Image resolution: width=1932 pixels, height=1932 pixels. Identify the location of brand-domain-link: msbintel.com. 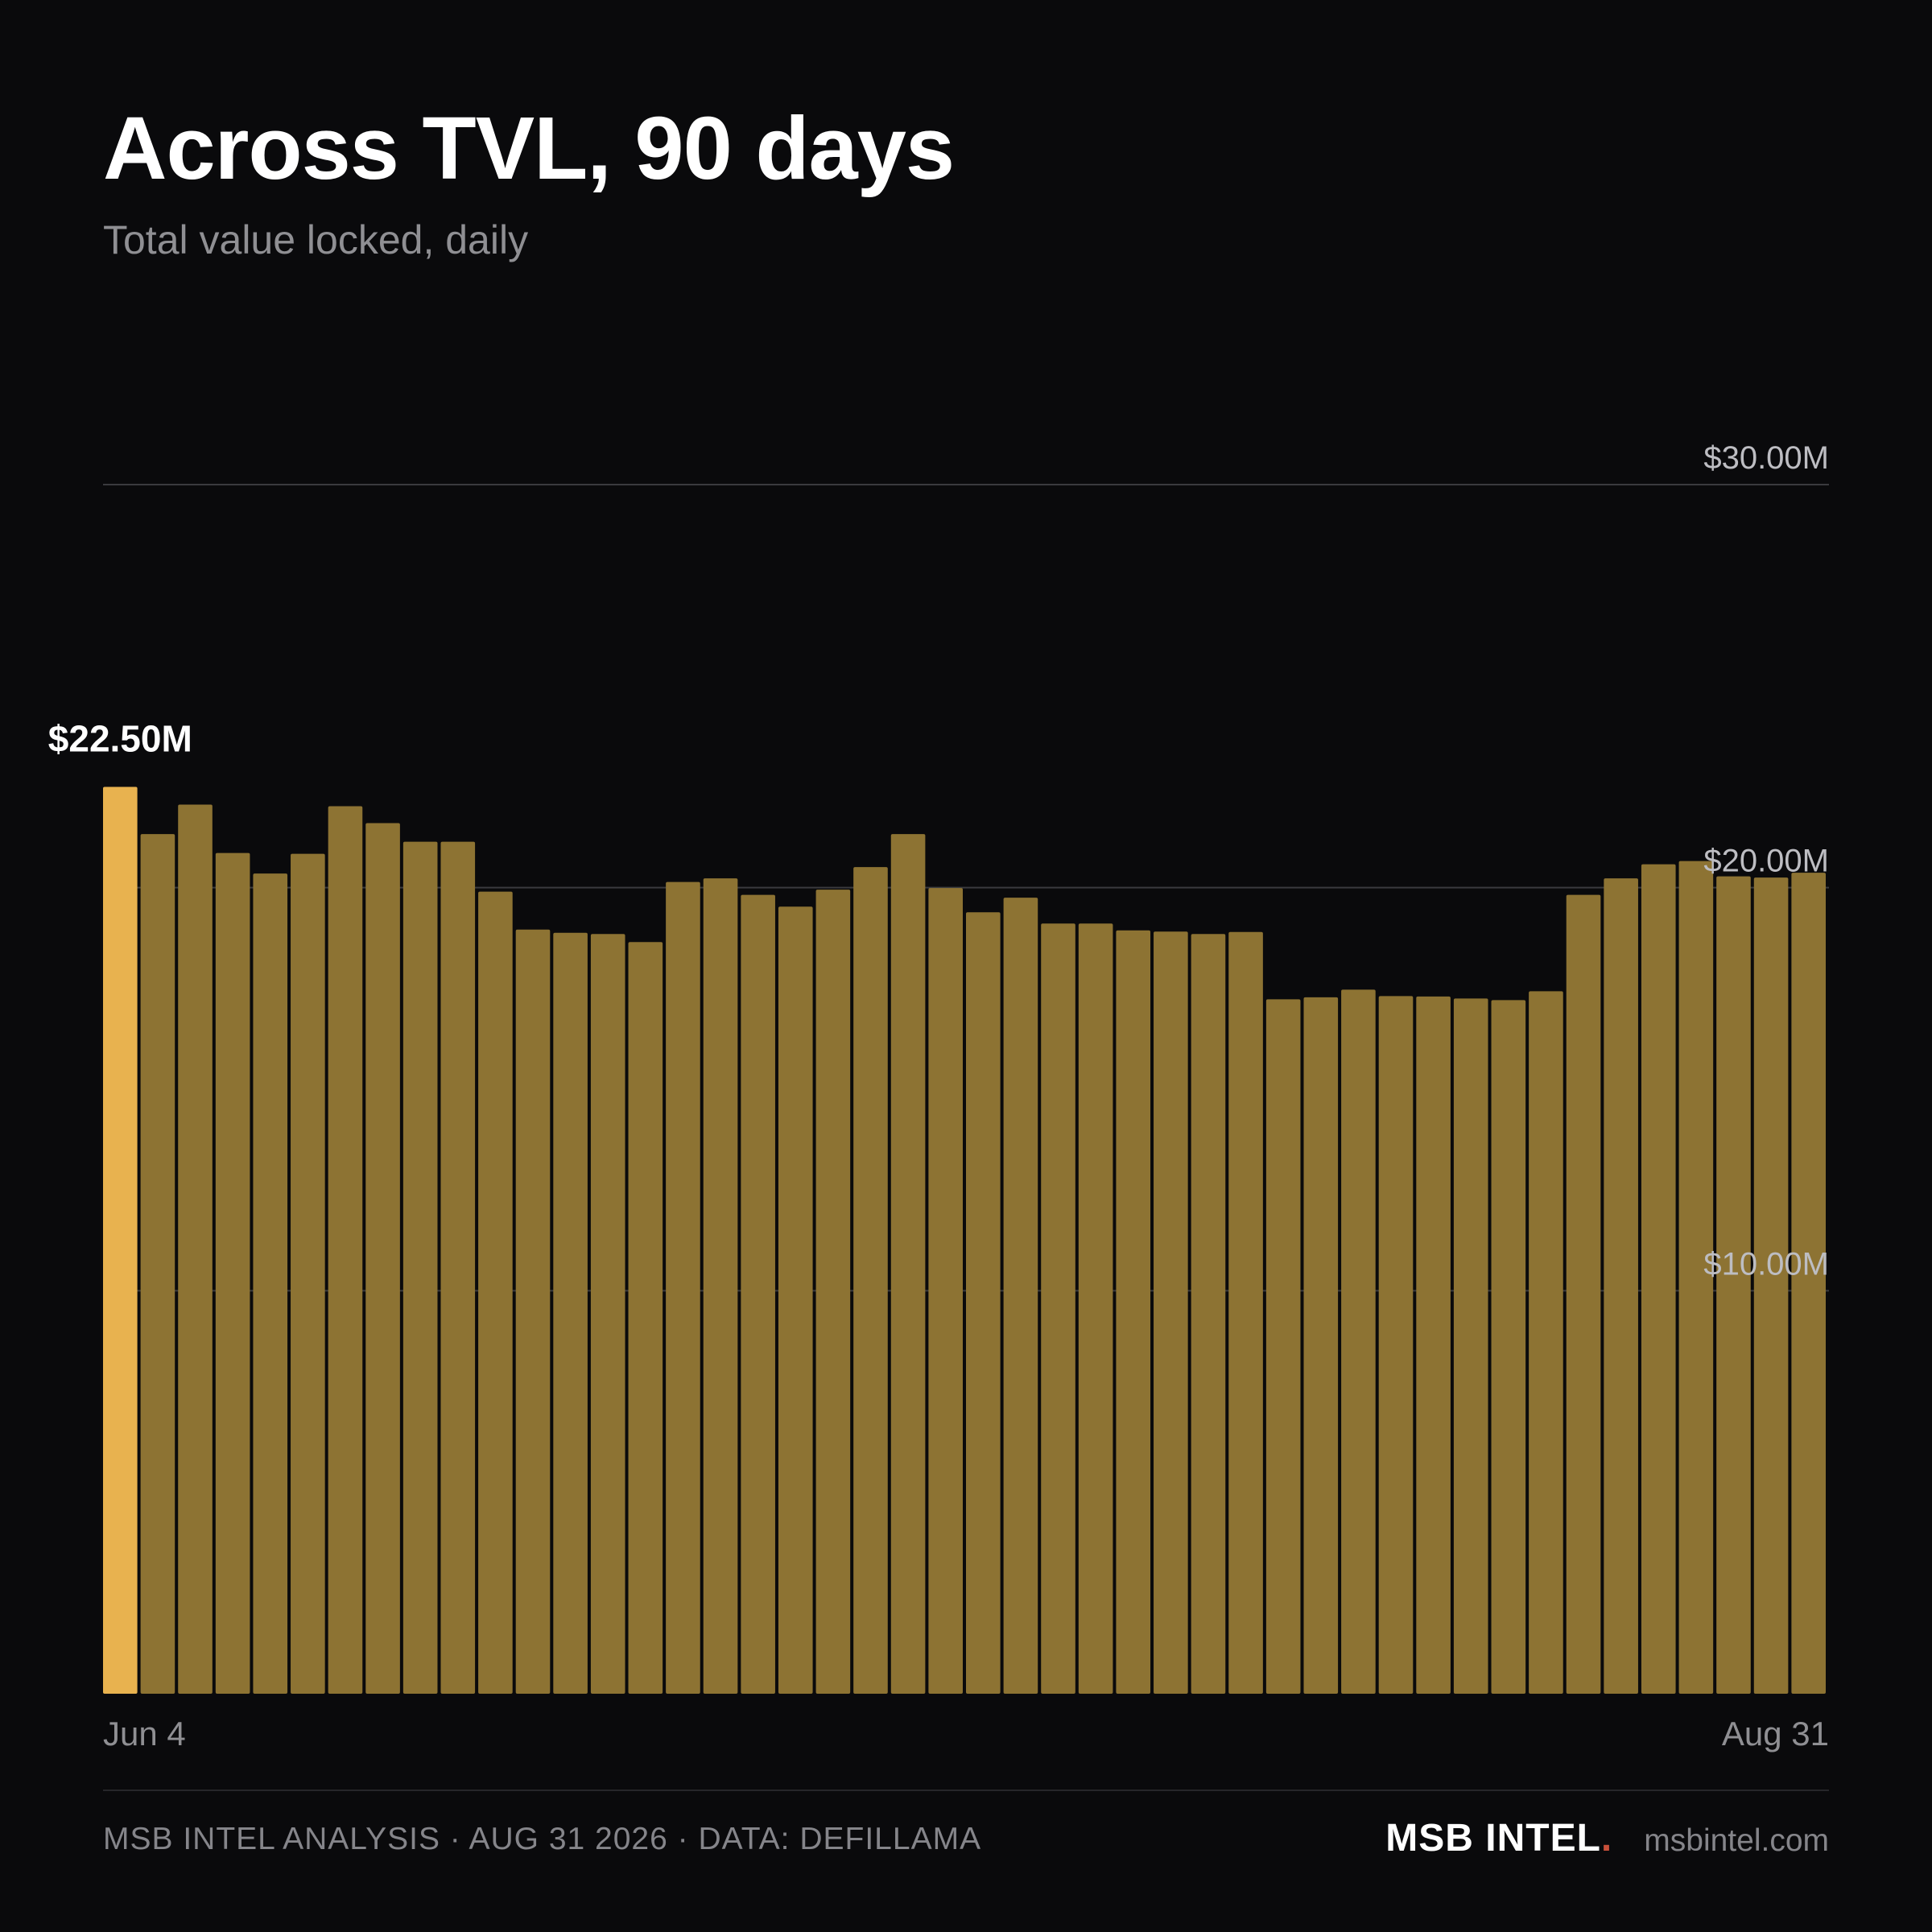
(1736, 1840).